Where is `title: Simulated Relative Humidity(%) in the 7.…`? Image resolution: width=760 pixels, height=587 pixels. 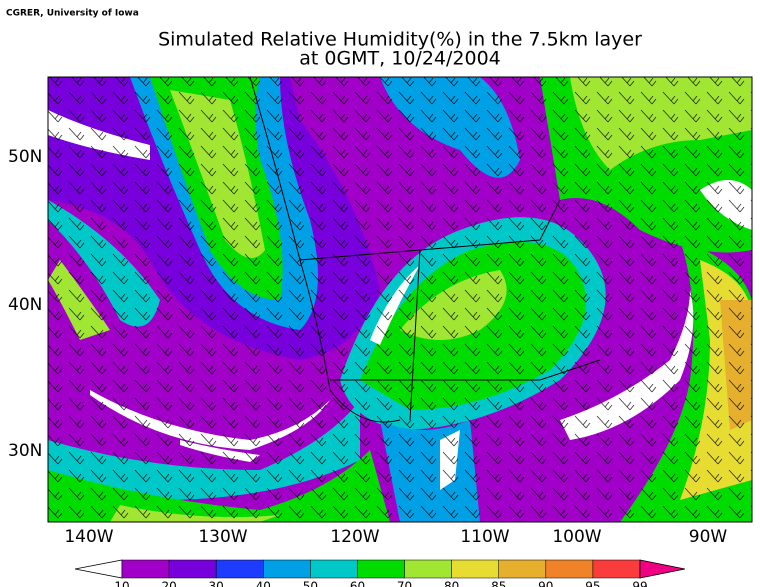 title: Simulated Relative Humidity(%) in the 7.… is located at coordinates (400, 40).